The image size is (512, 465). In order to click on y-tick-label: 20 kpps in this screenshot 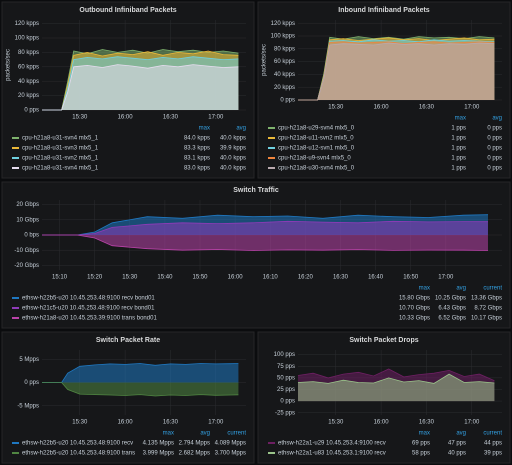, I will do `click(284, 88)`.